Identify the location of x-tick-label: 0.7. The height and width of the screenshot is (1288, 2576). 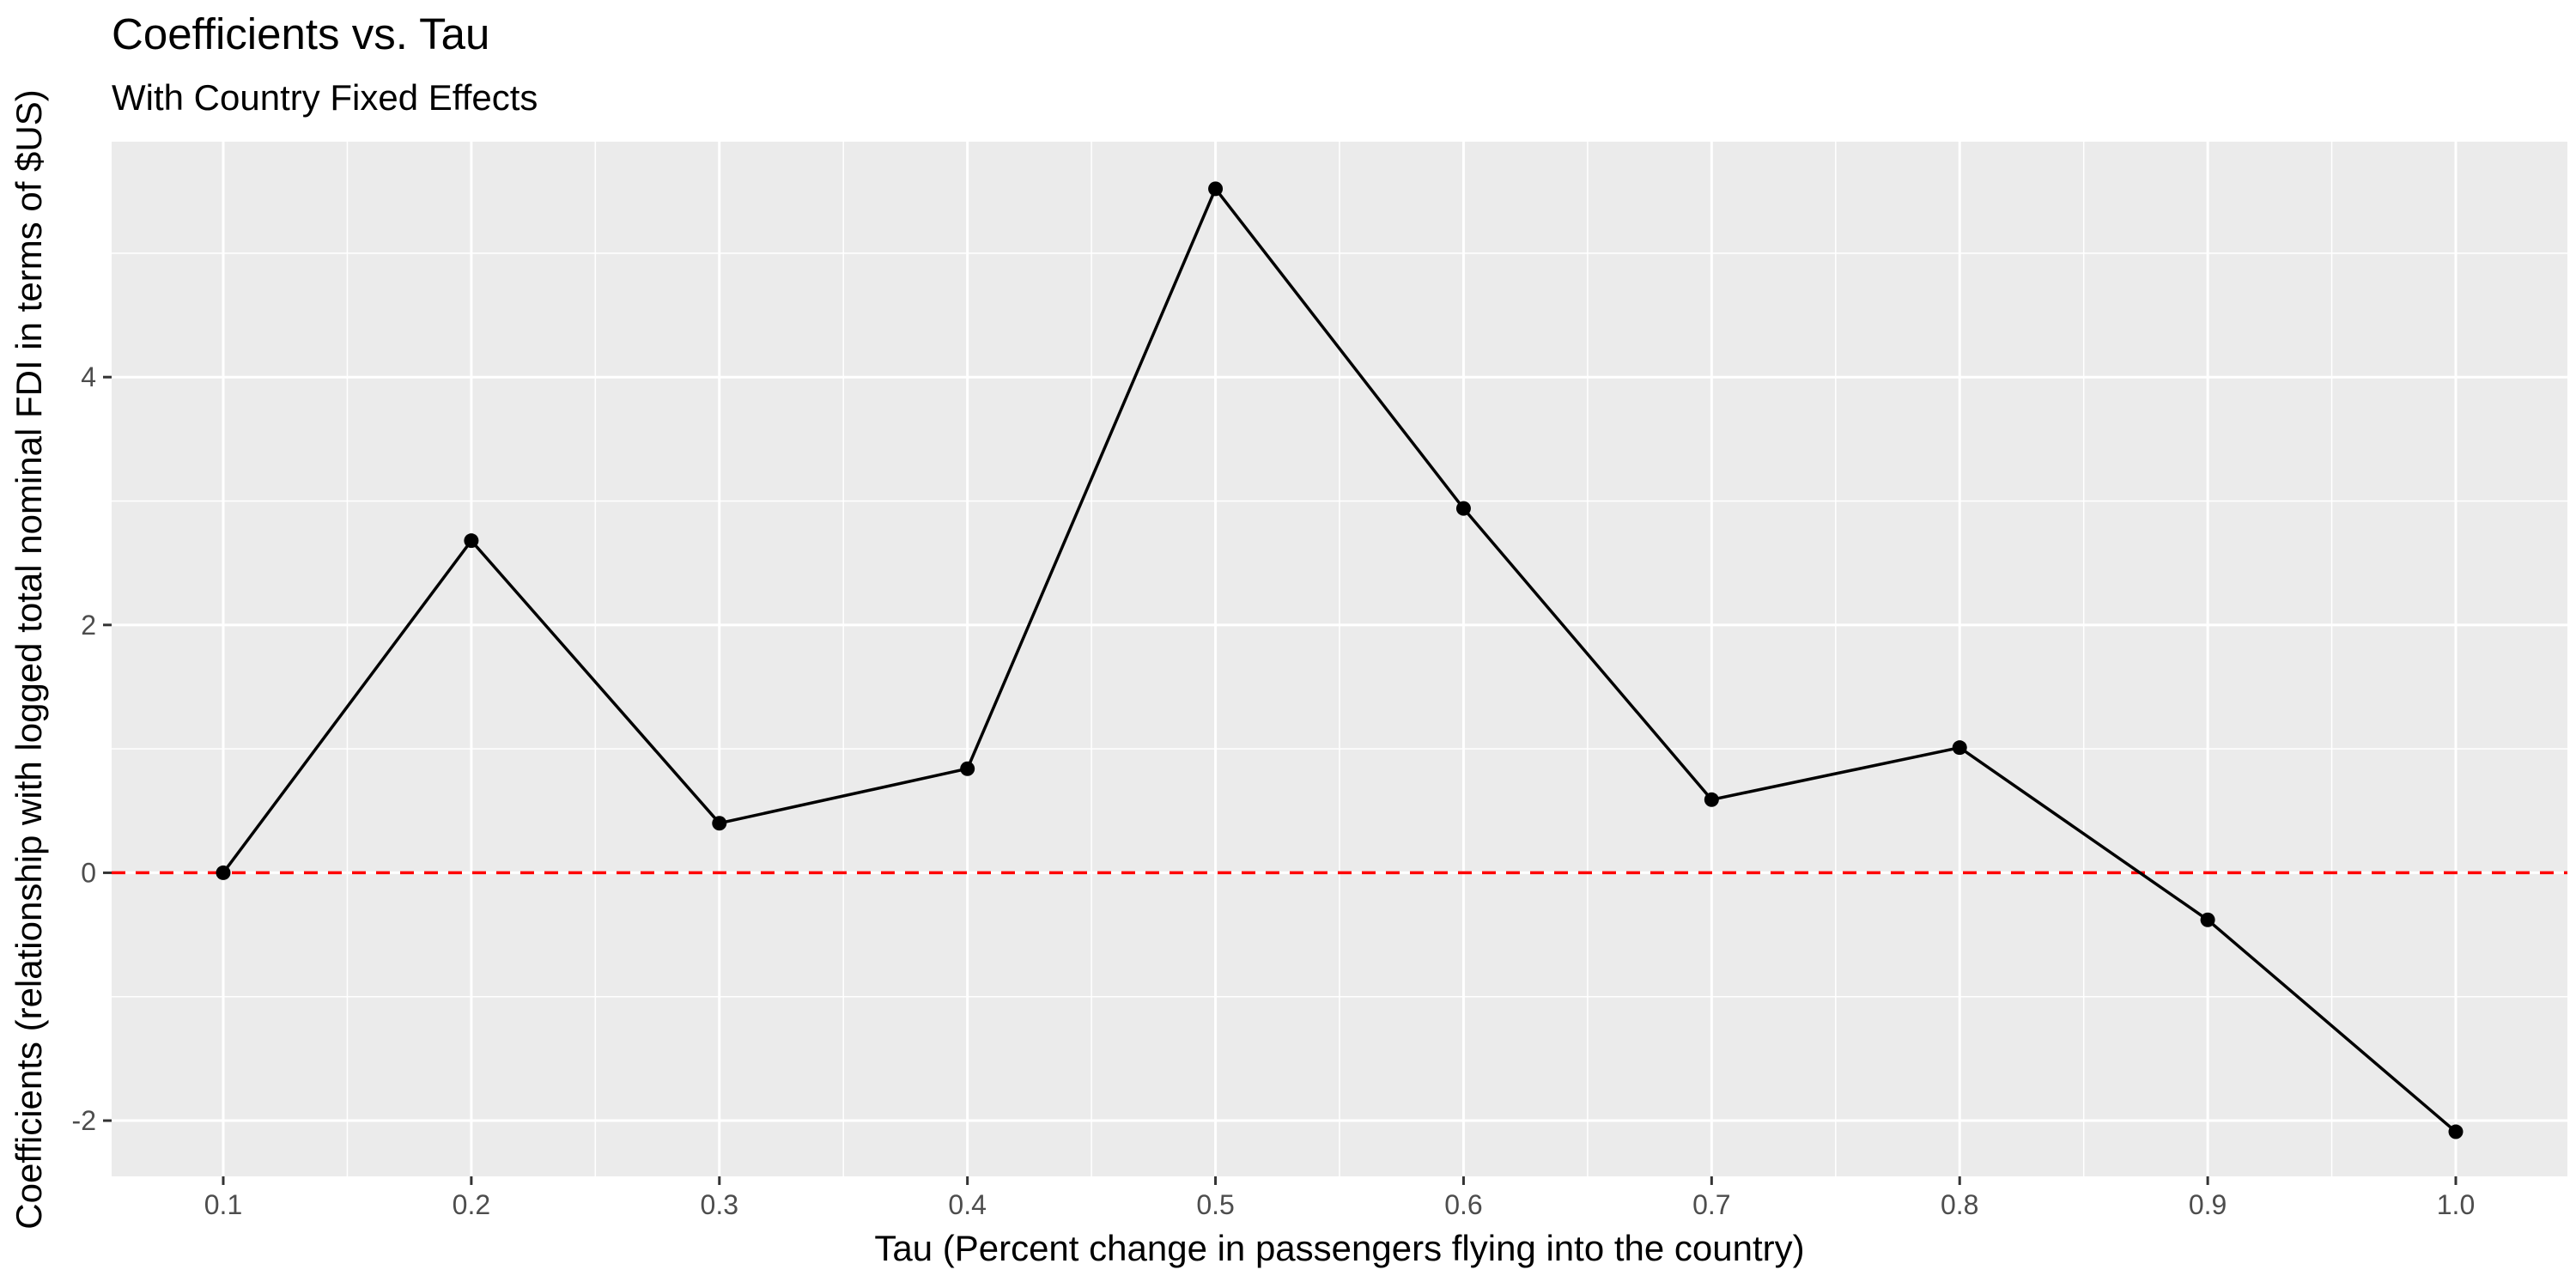
(1711, 1204).